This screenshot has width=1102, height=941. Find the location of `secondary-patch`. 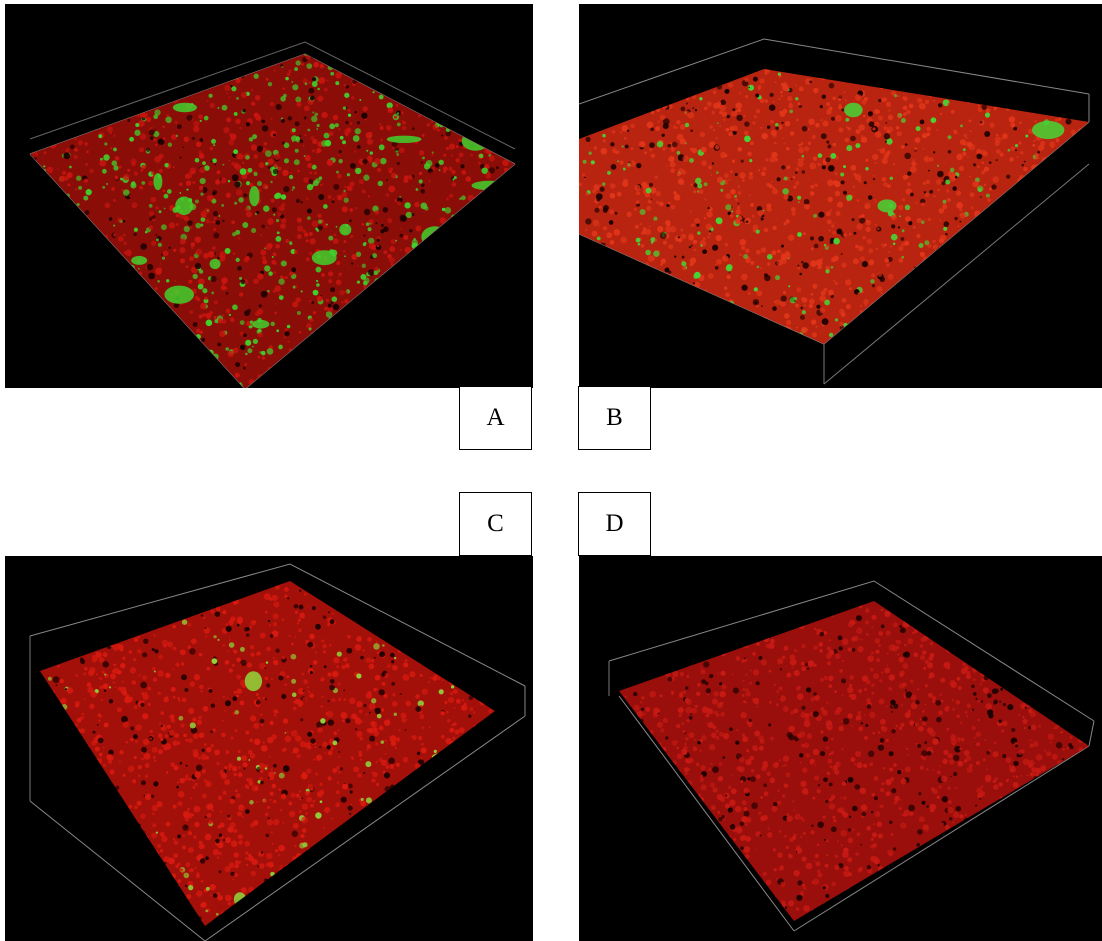

secondary-patch is located at coordinates (324, 258).